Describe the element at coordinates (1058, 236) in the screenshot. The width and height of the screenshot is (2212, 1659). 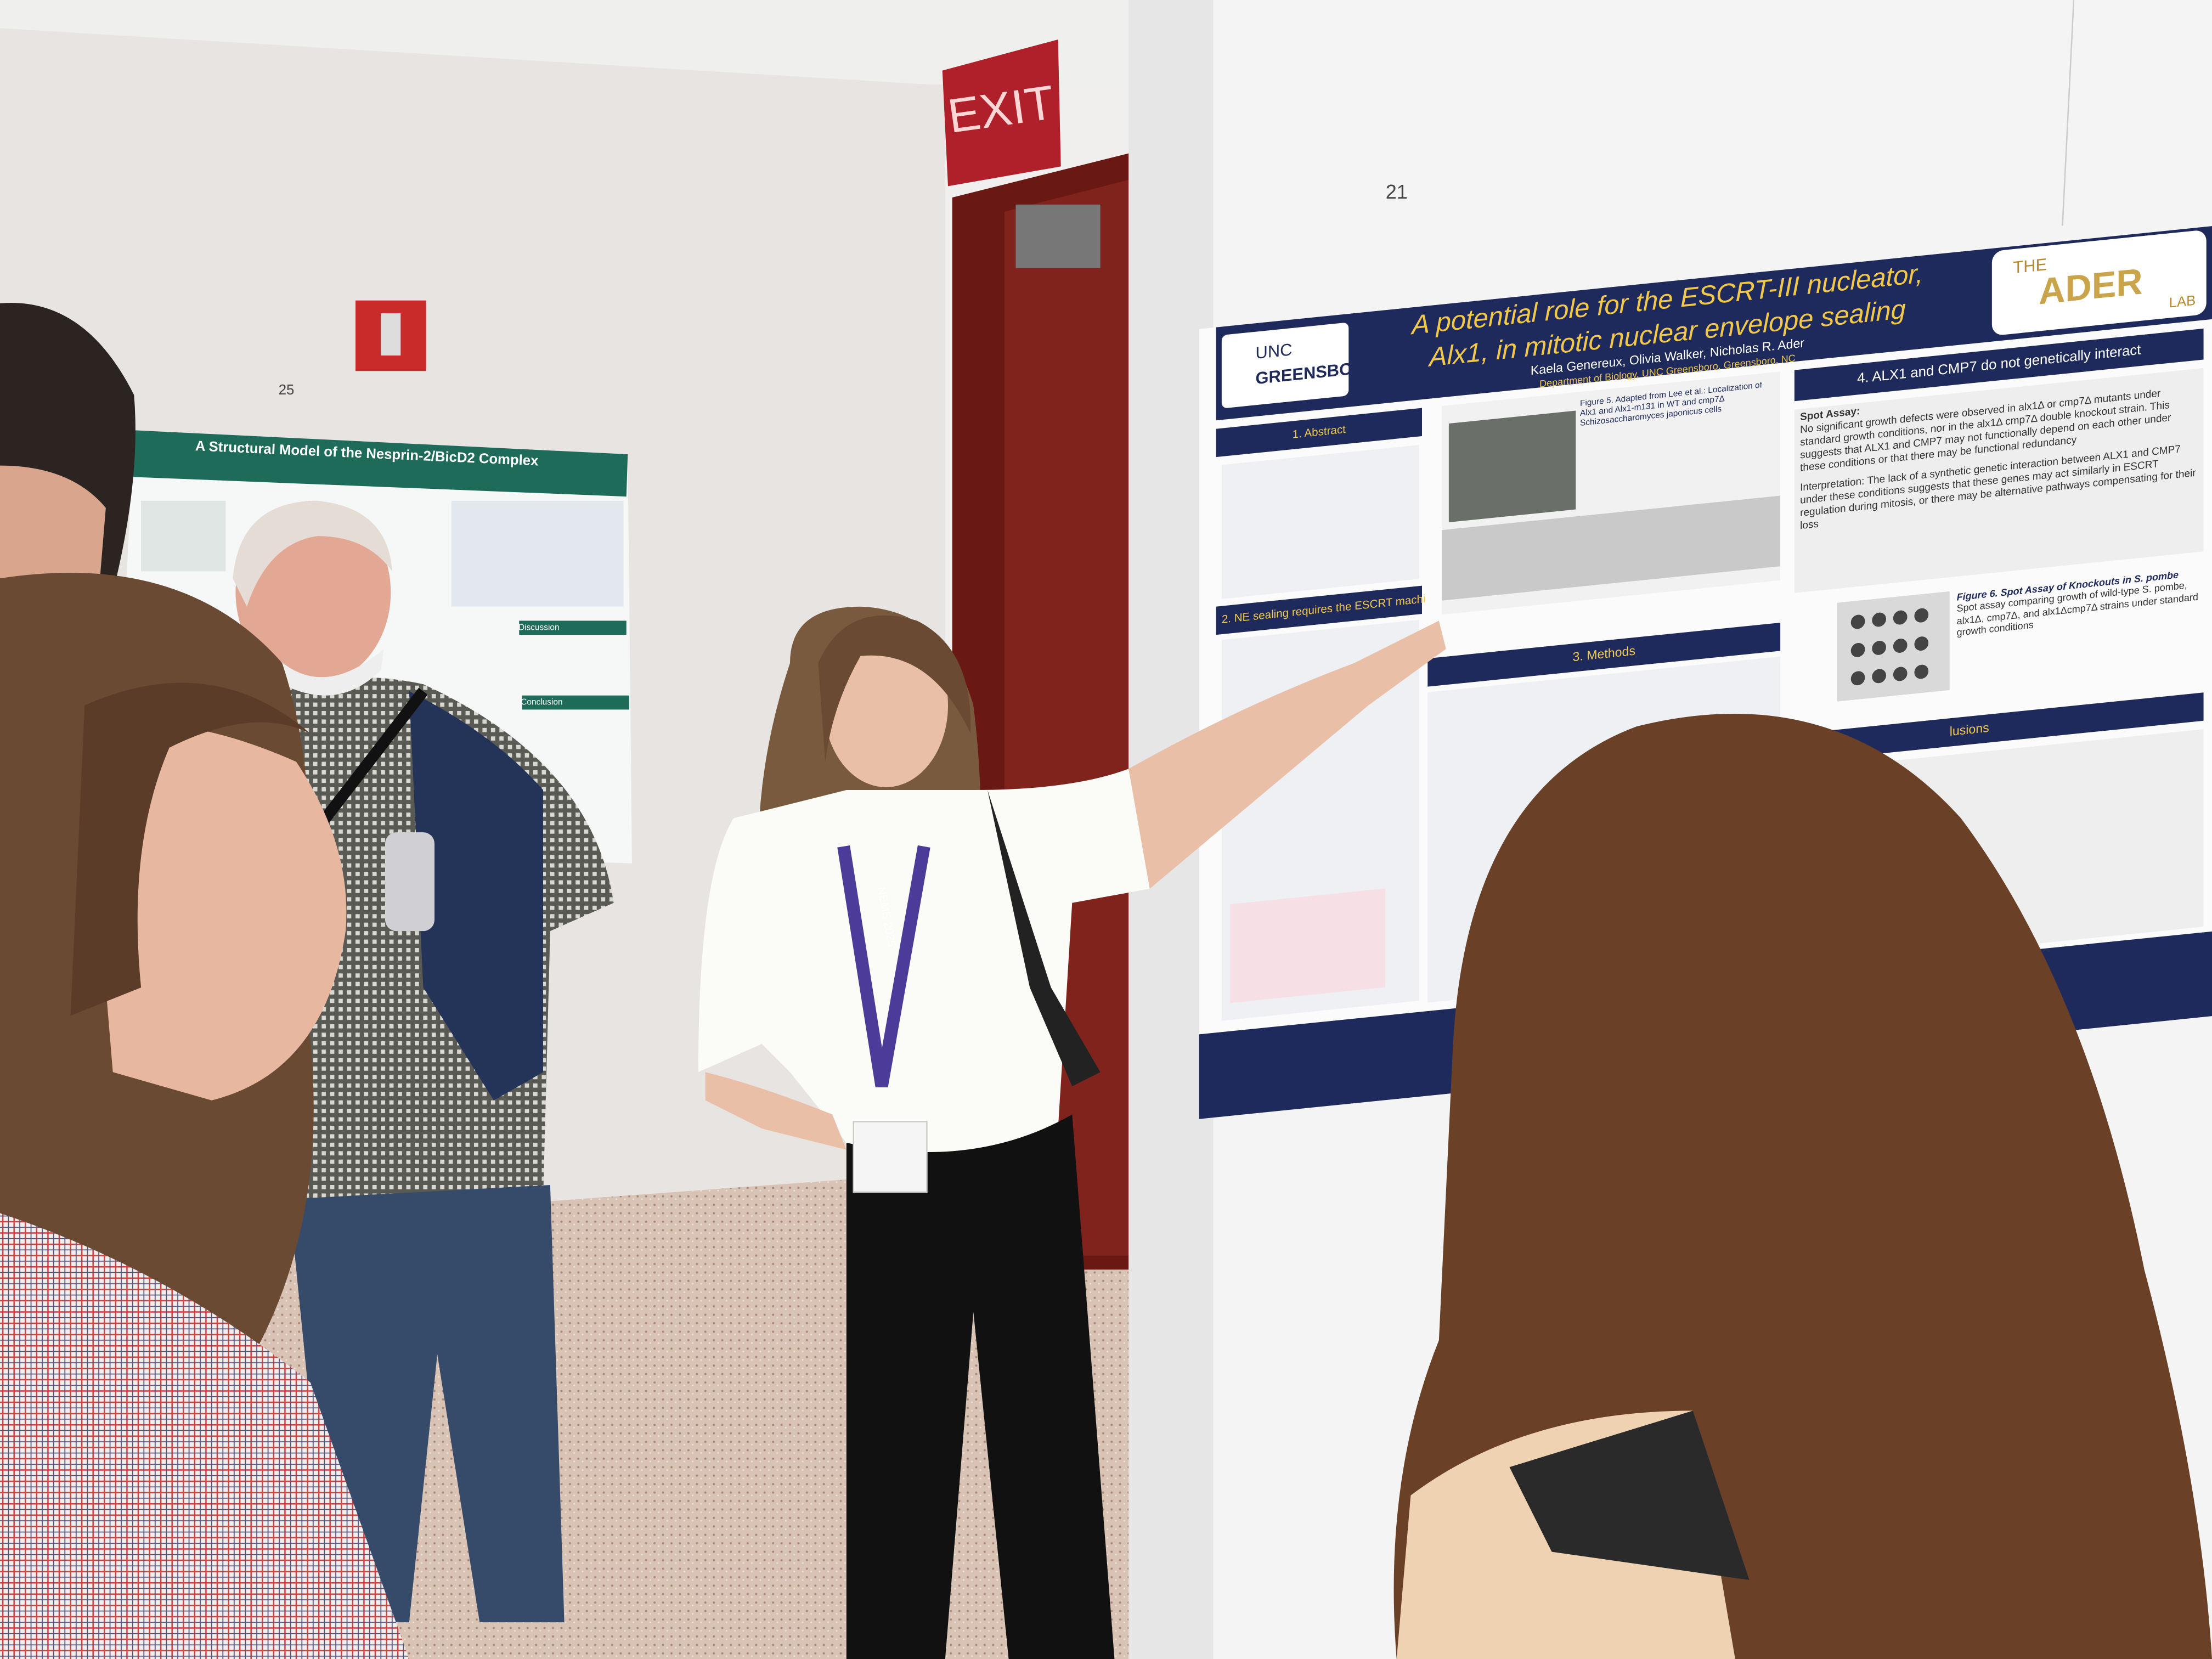
I see `door-closer` at that location.